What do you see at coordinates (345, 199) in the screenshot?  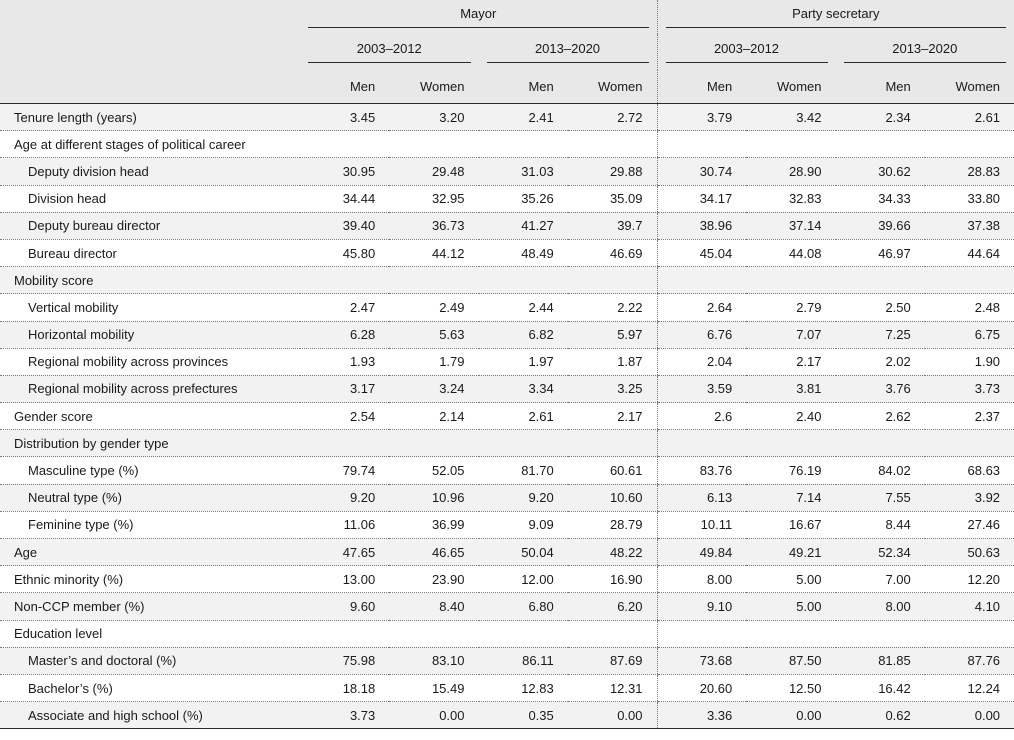 I see `value-cell: 34.44` at bounding box center [345, 199].